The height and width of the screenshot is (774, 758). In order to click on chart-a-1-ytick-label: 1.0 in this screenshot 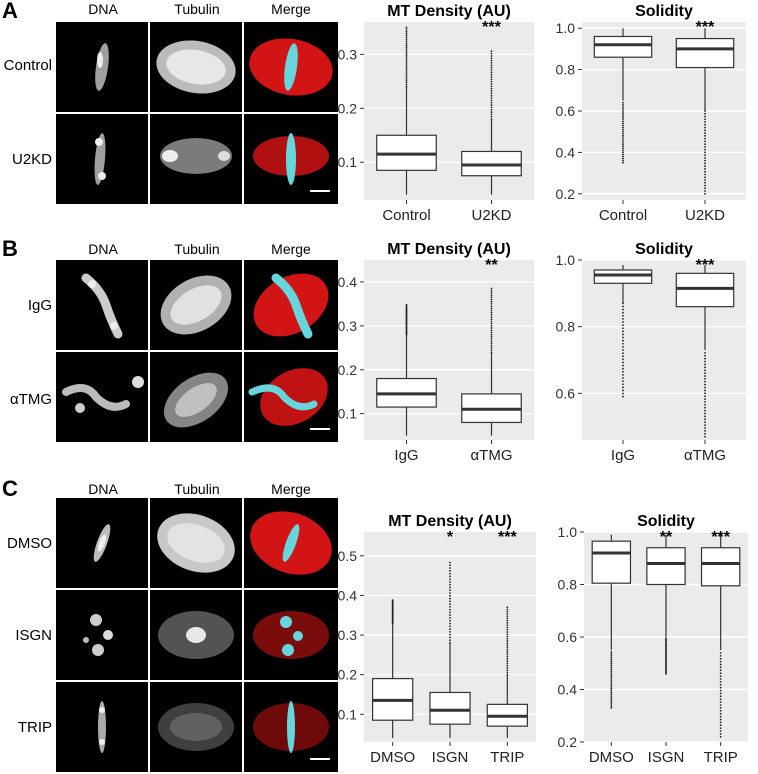, I will do `click(566, 28)`.